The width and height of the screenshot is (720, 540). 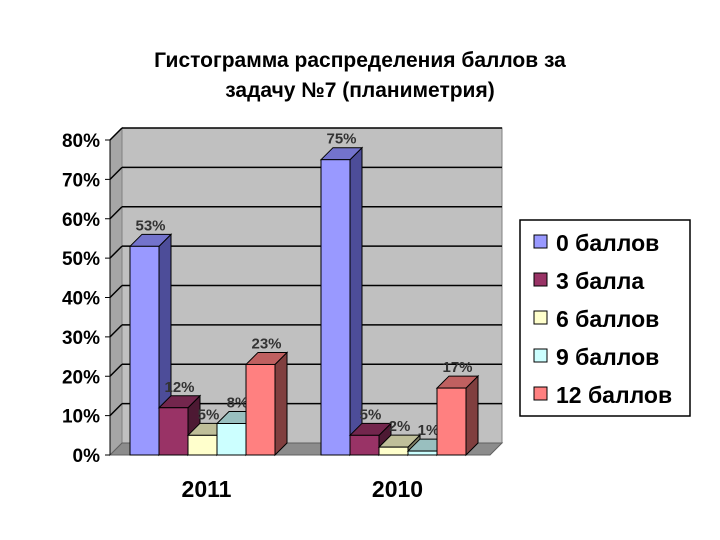 What do you see at coordinates (600, 281) in the screenshot?
I see `legend-label: 3 балла` at bounding box center [600, 281].